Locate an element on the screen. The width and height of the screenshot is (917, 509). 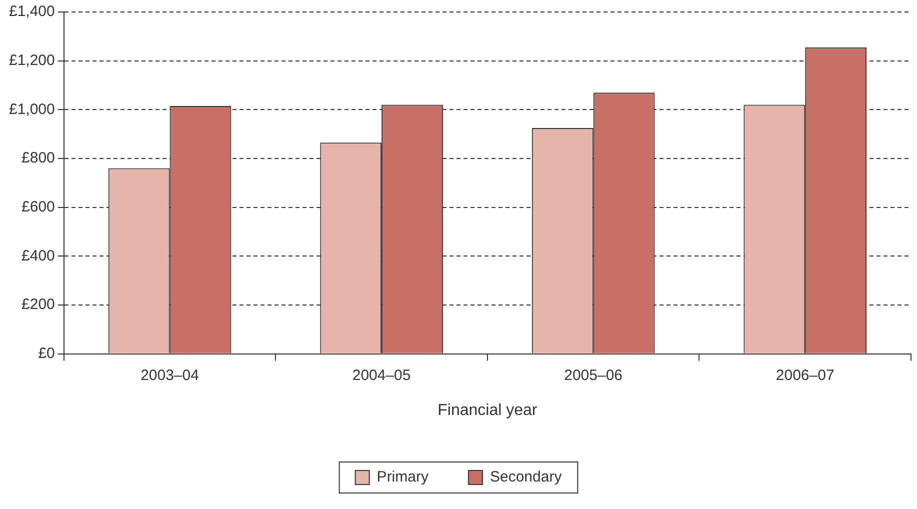
x-tick-label: 2006–07 is located at coordinates (805, 375).